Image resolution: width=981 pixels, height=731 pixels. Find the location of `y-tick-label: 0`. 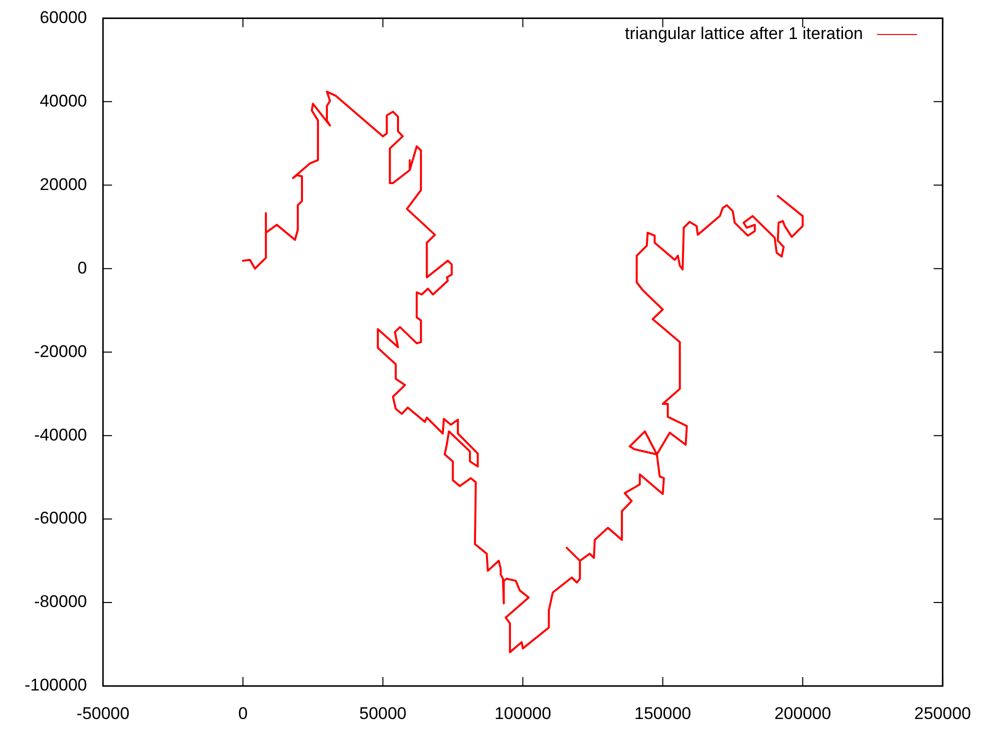

y-tick-label: 0 is located at coordinates (82, 268).